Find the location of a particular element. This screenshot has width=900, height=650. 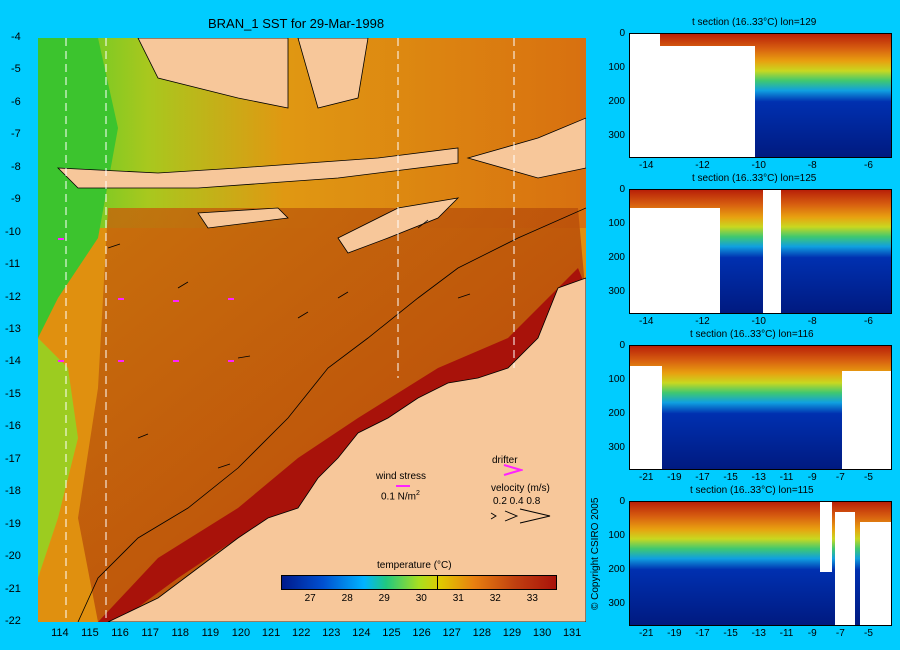

longitude-label: 116 is located at coordinates (120, 633).